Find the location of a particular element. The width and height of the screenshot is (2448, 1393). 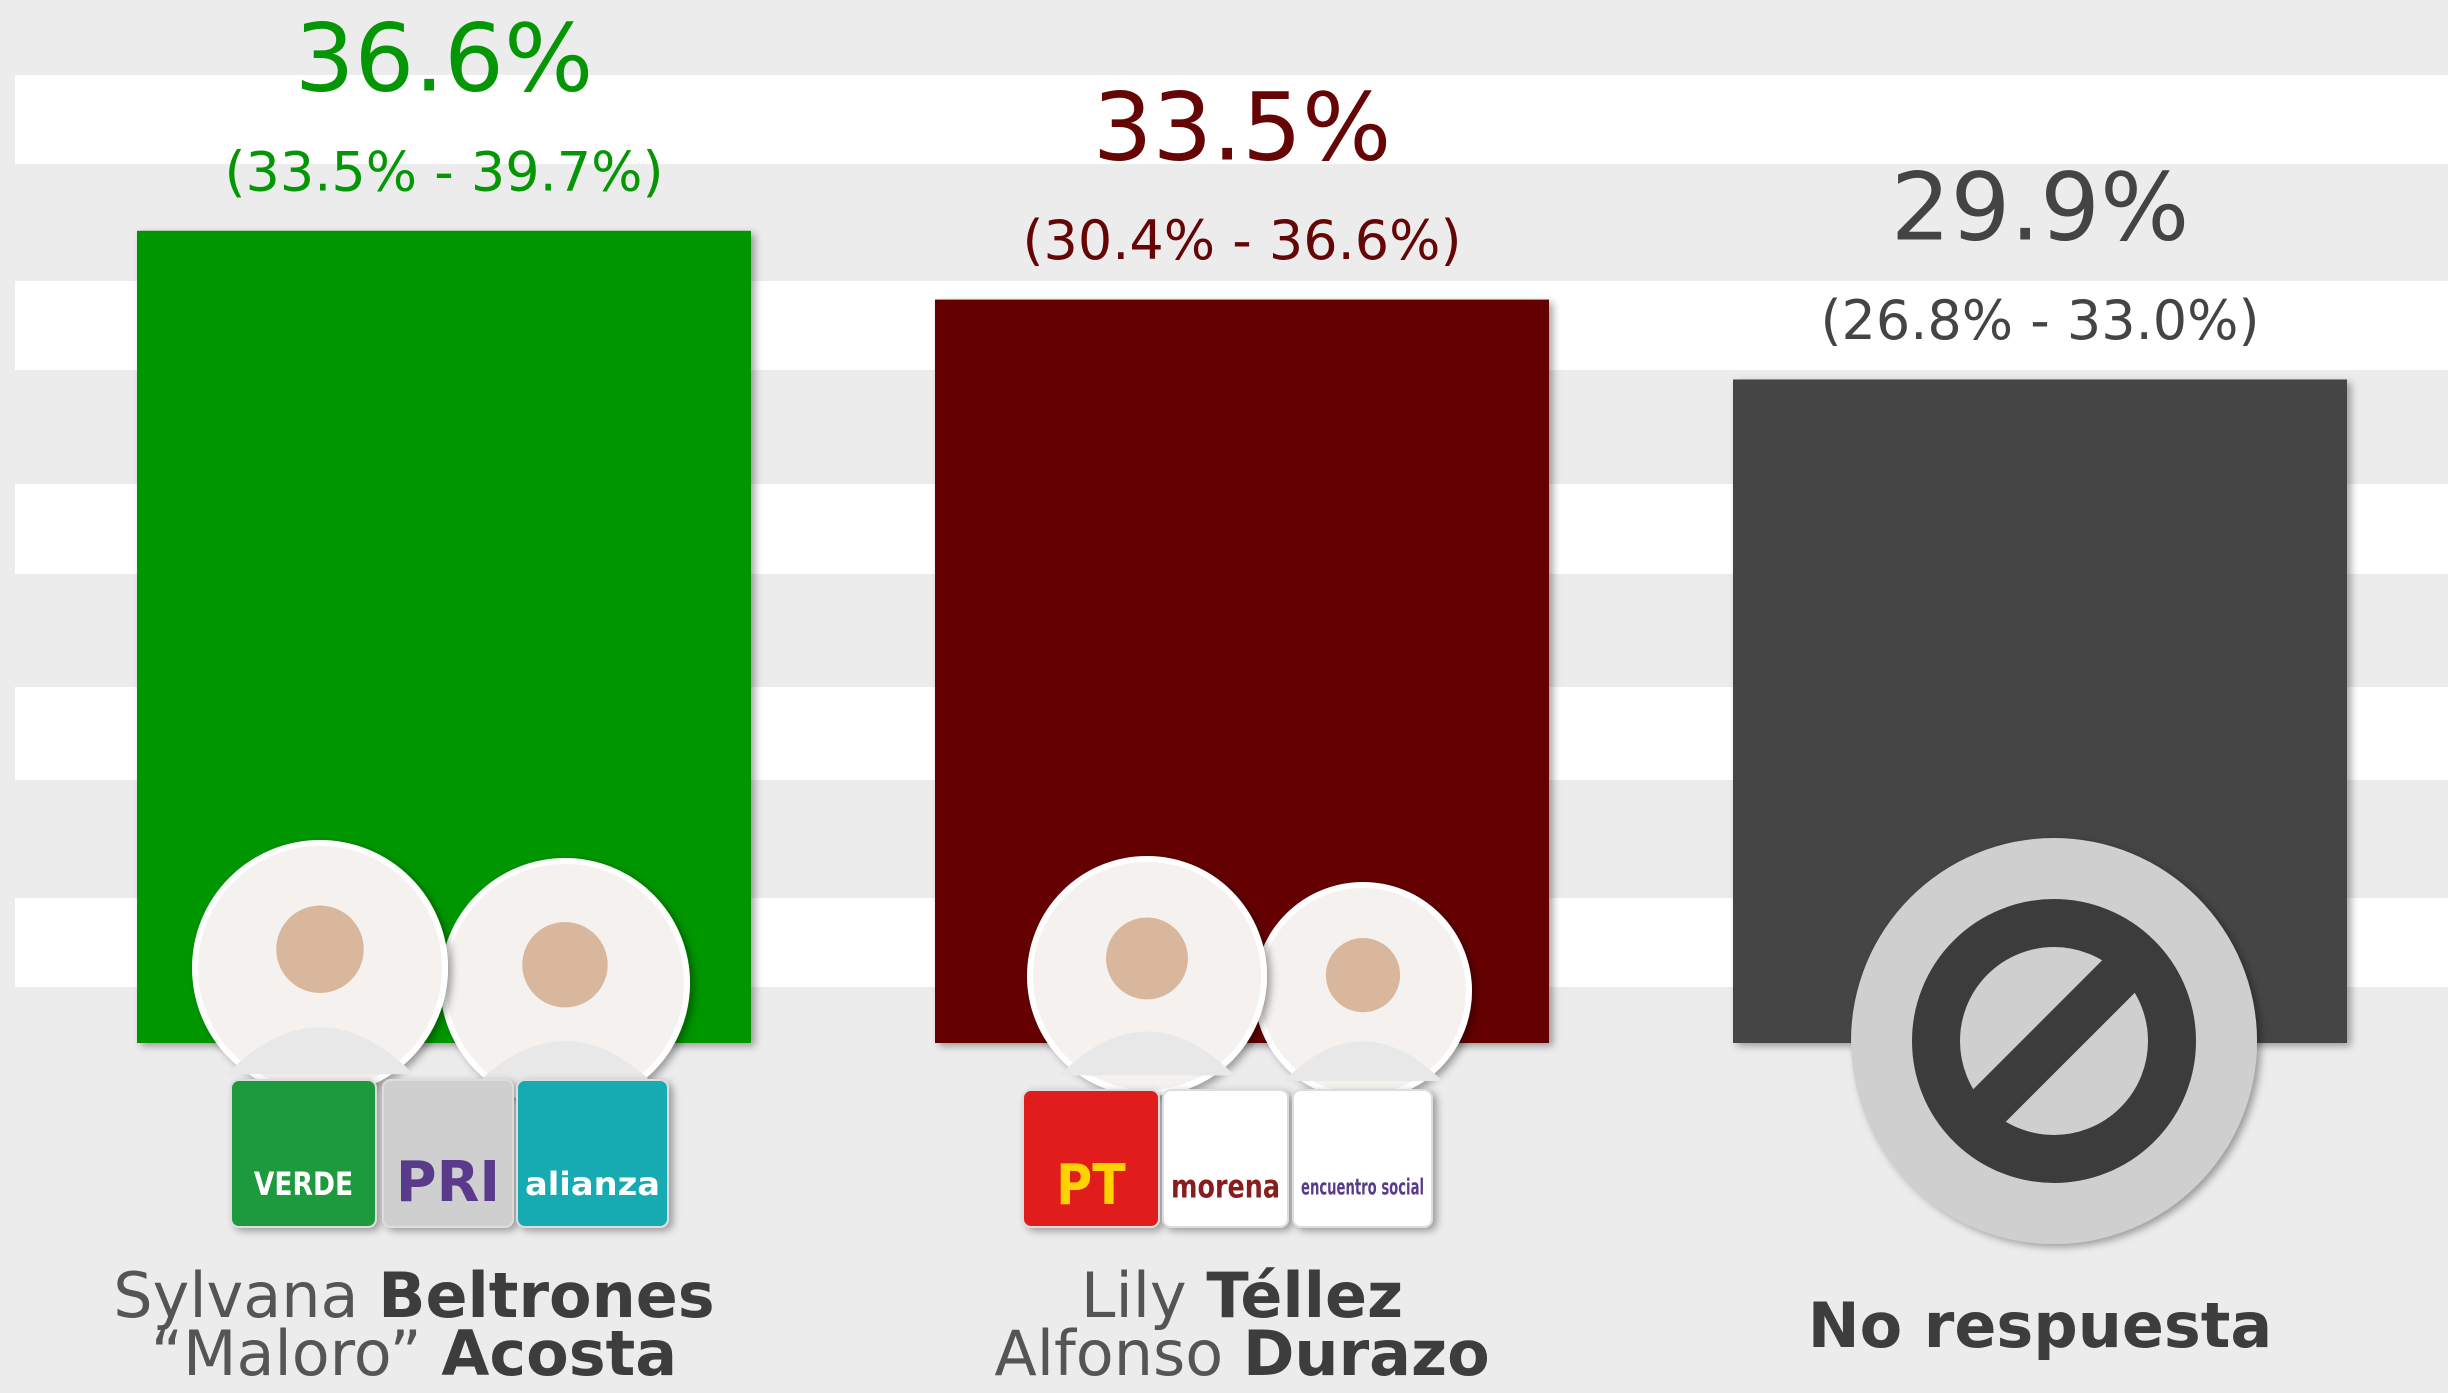

party-logo-text: alianza is located at coordinates (592, 1184).